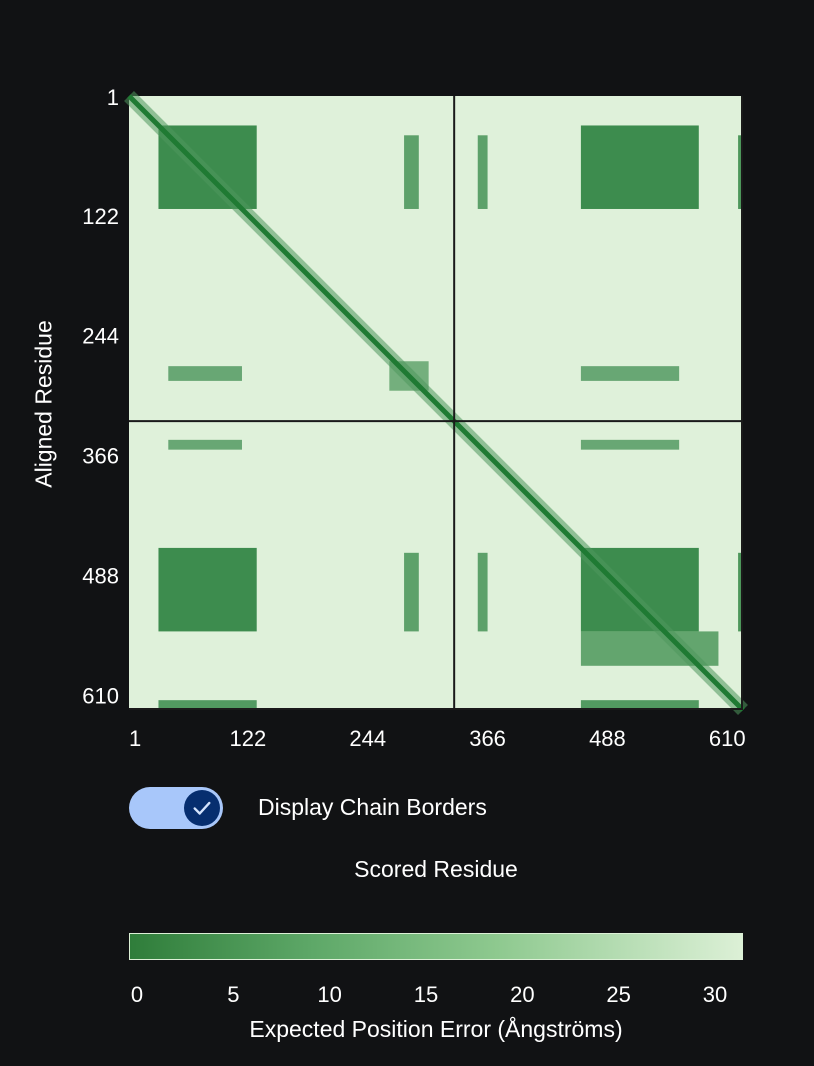 This screenshot has height=1066, width=814. What do you see at coordinates (100, 336) in the screenshot?
I see `y-tick-label: 244` at bounding box center [100, 336].